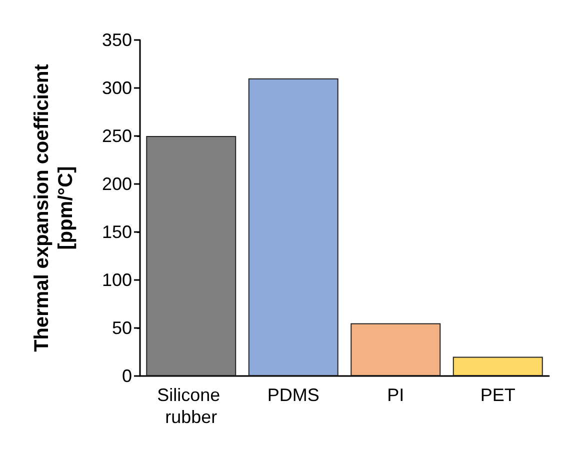  What do you see at coordinates (293, 395) in the screenshot?
I see `x-tick-label: PDMS` at bounding box center [293, 395].